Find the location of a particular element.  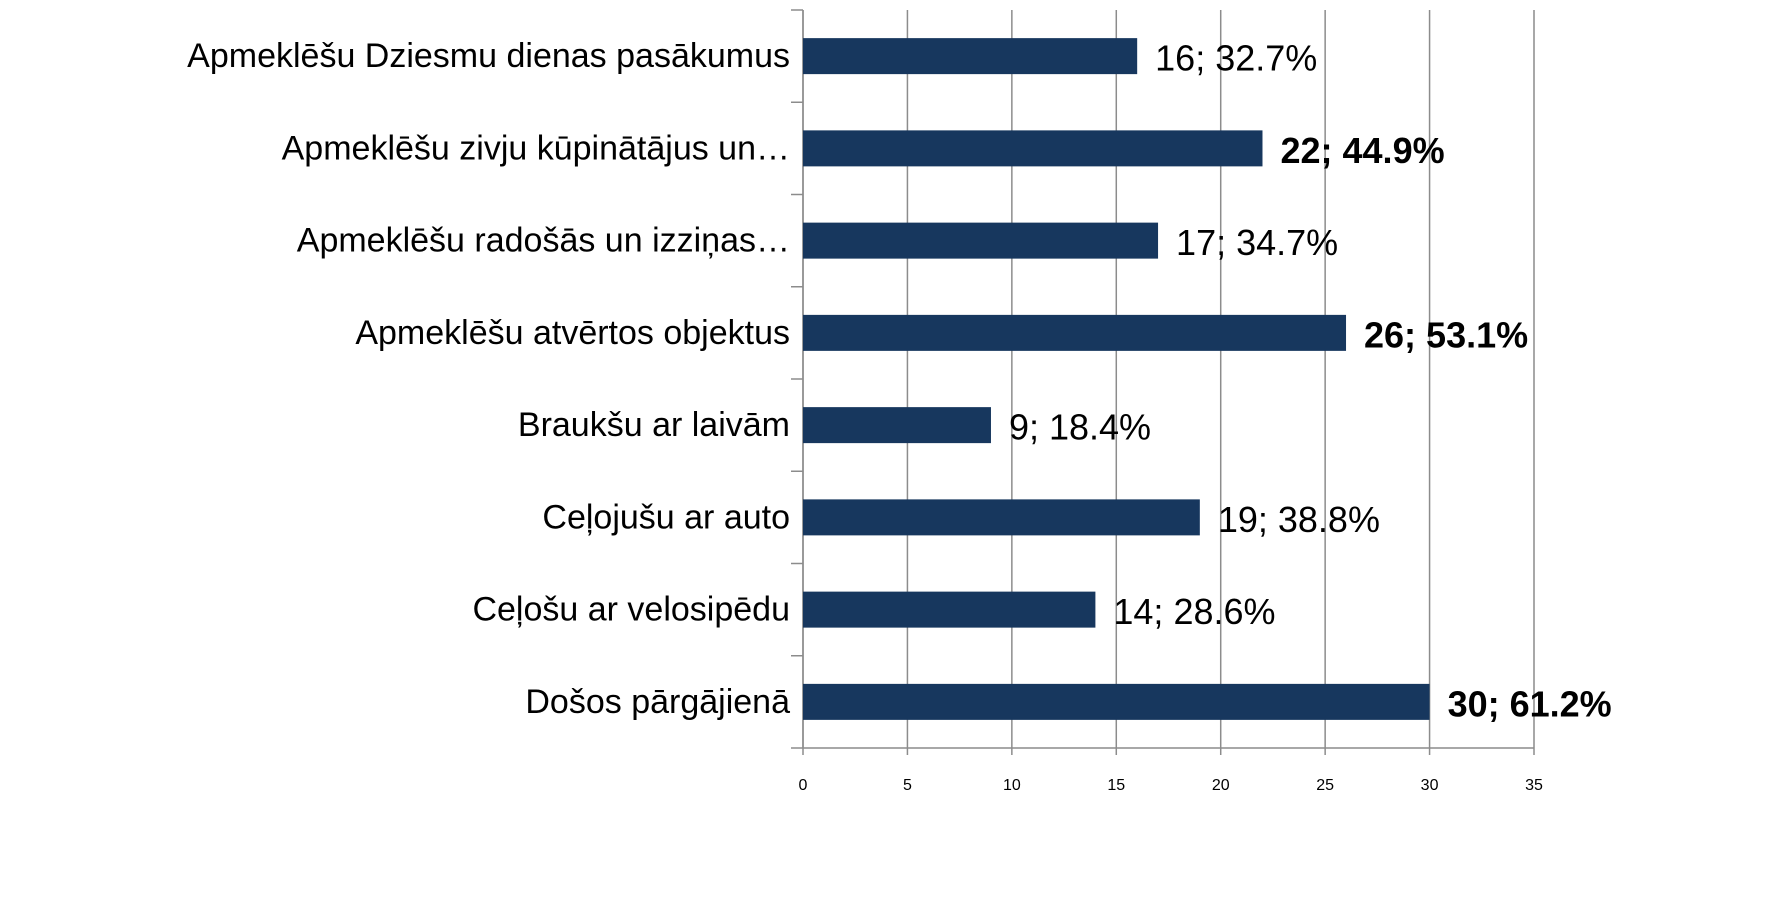

x-tick-label: 0 is located at coordinates (803, 785).